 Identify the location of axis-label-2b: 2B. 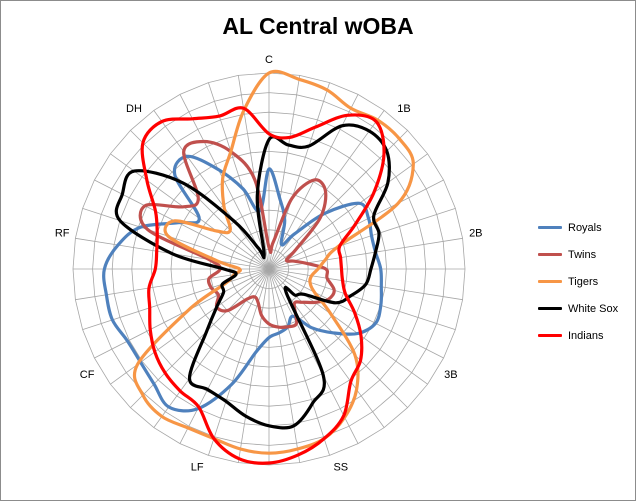
(475, 234).